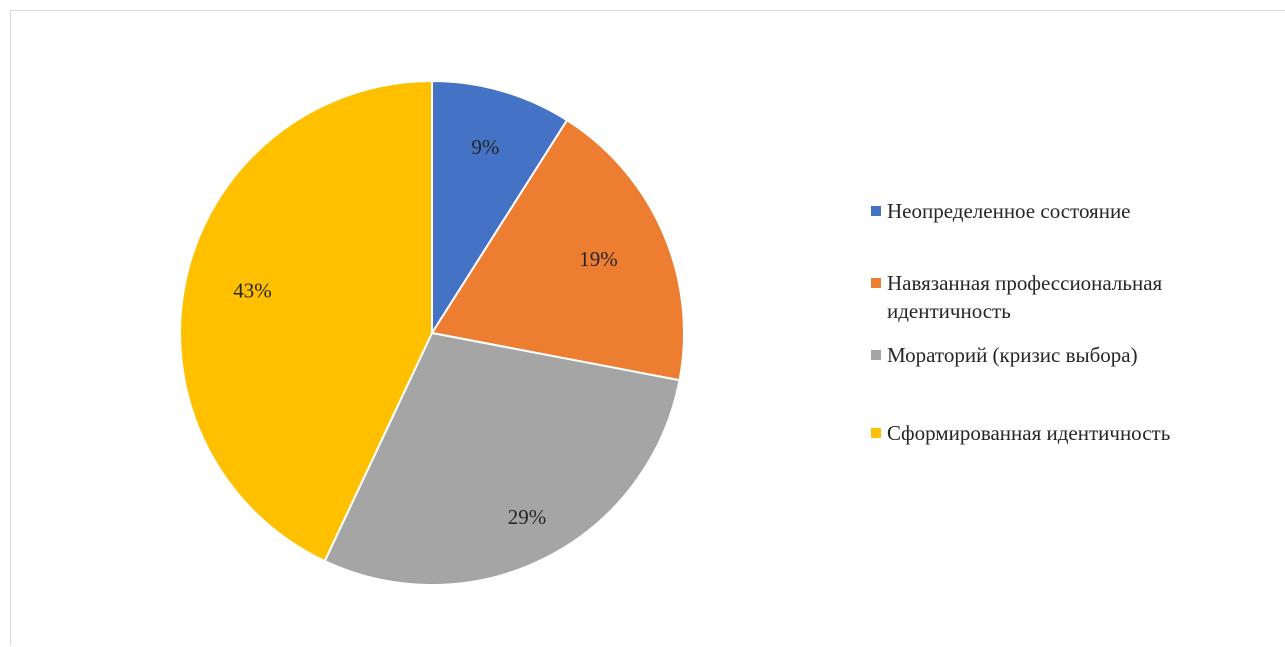 This screenshot has height=647, width=1285. What do you see at coordinates (527, 517) in the screenshot?
I see `data-label-moratorium: 29%` at bounding box center [527, 517].